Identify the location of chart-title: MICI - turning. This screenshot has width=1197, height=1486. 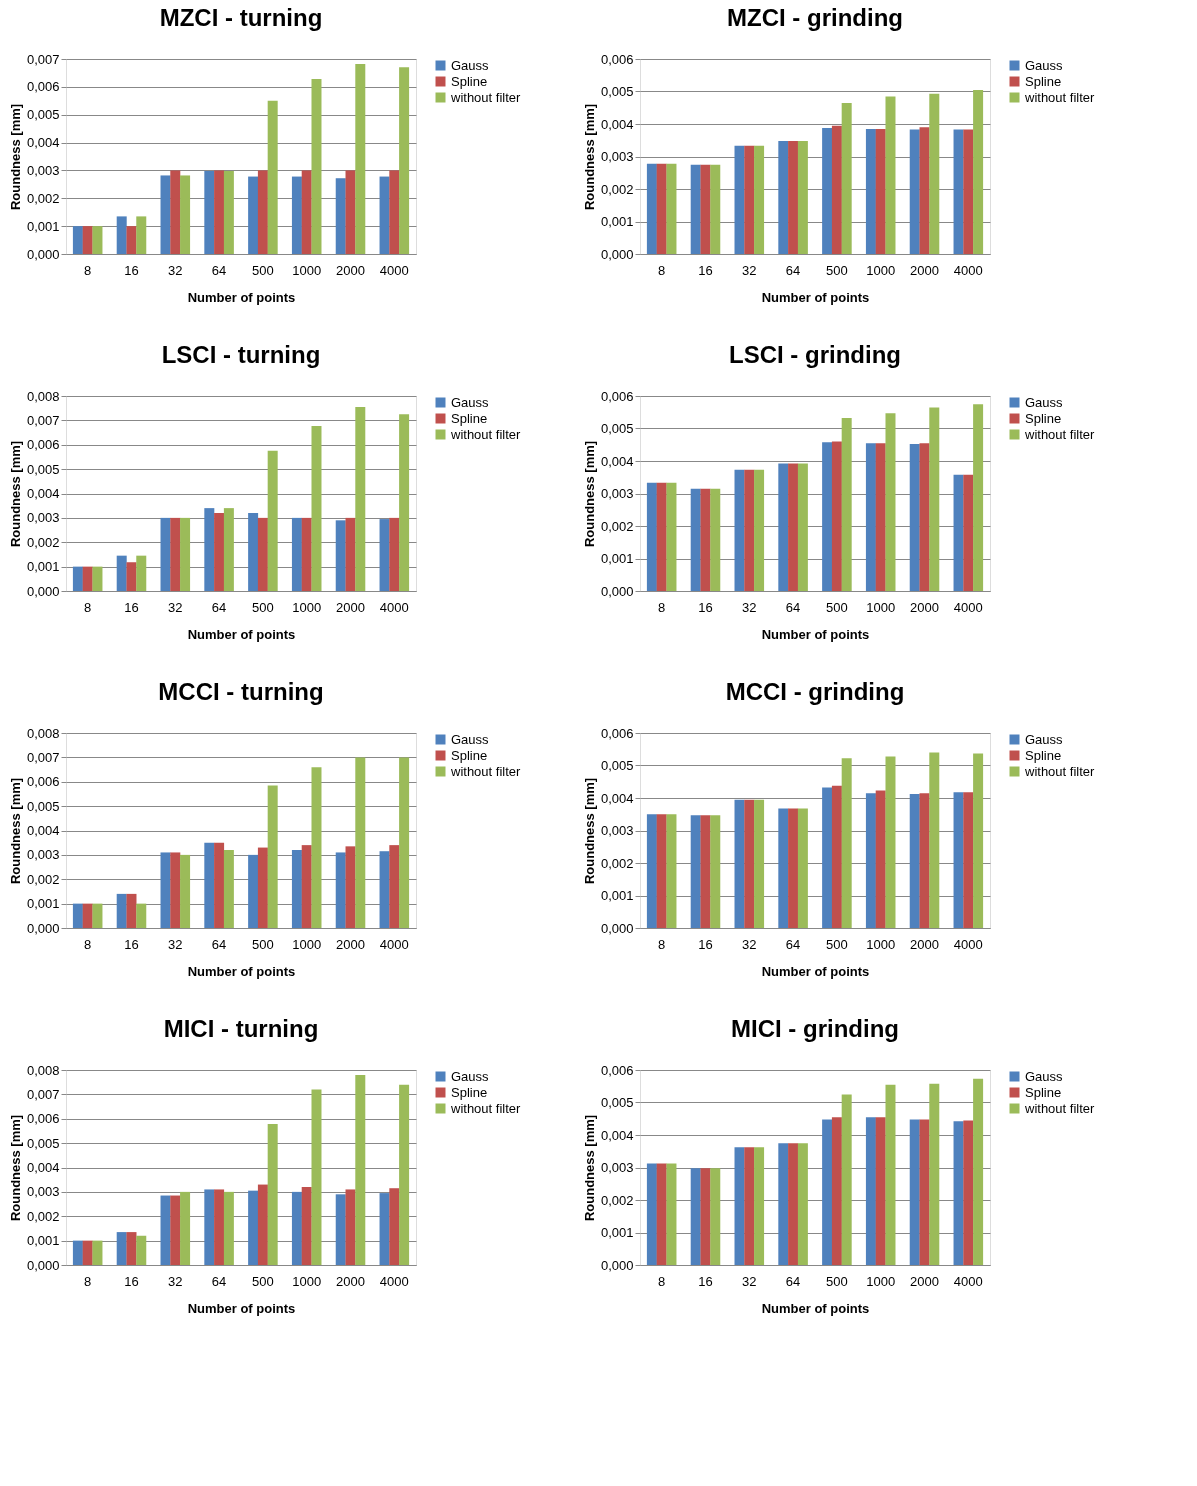
(241, 1028).